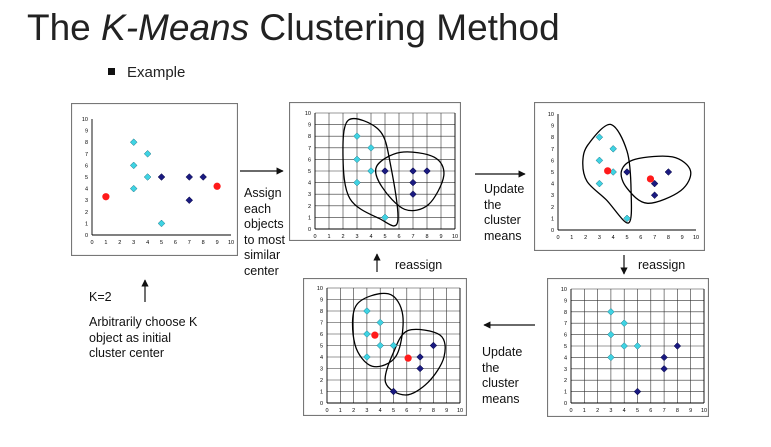 The image size is (771, 447). I want to click on panel-frame, so click(628, 347).